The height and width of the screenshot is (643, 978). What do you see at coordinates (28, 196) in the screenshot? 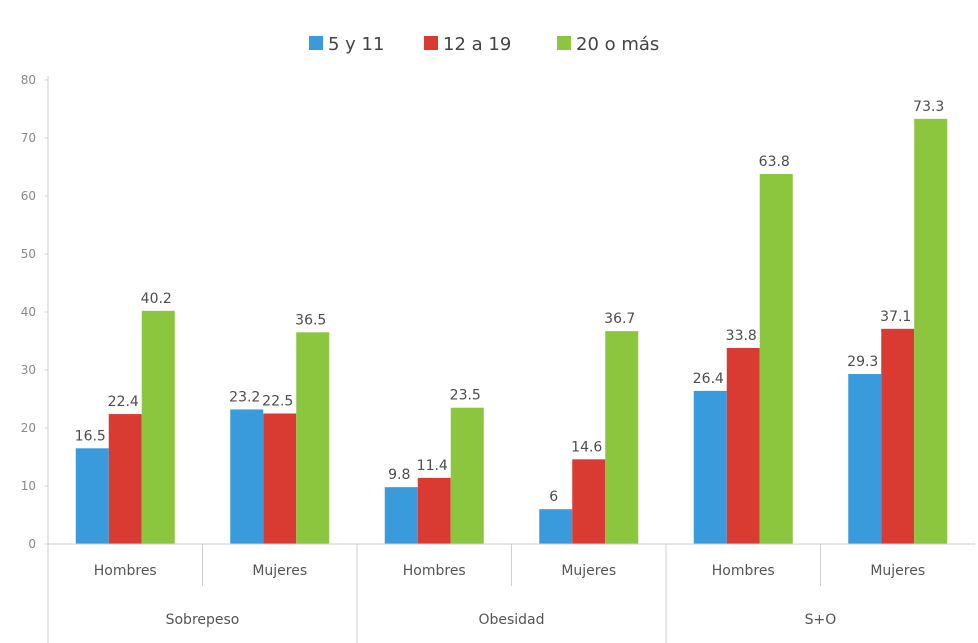
I see `y-tick-label-60: 60` at bounding box center [28, 196].